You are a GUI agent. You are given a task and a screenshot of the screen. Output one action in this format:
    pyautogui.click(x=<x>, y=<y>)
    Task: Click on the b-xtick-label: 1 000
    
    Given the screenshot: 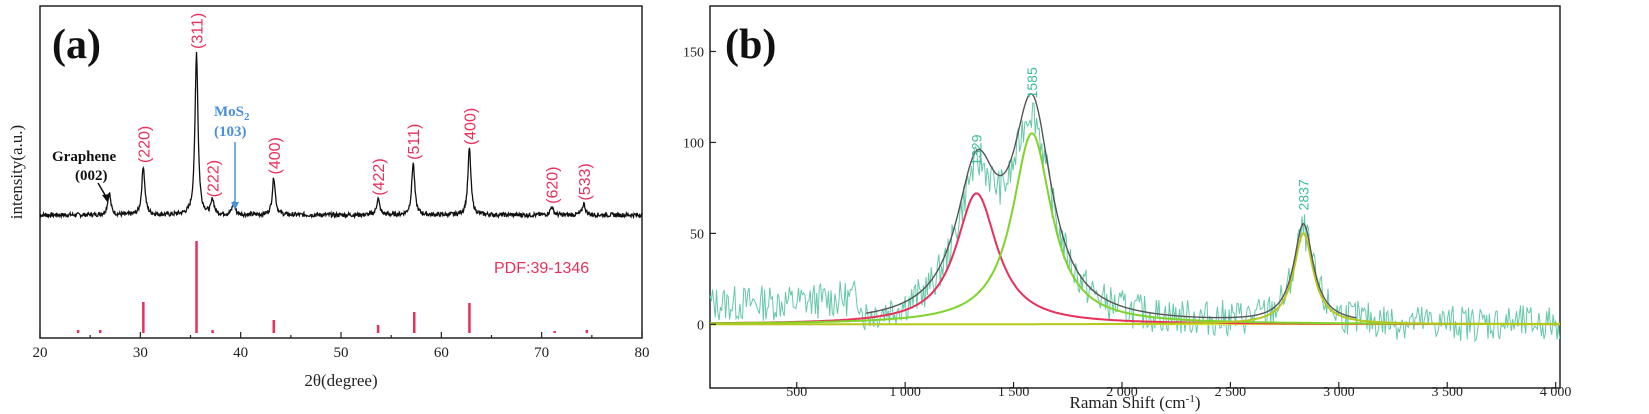 What is the action you would take?
    pyautogui.click(x=905, y=392)
    